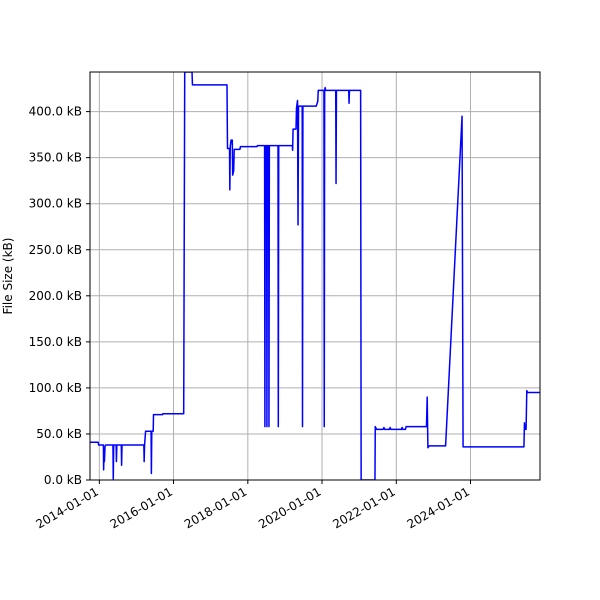 The width and height of the screenshot is (600, 600). What do you see at coordinates (63, 480) in the screenshot?
I see `y-tick-label: 0.0 kB` at bounding box center [63, 480].